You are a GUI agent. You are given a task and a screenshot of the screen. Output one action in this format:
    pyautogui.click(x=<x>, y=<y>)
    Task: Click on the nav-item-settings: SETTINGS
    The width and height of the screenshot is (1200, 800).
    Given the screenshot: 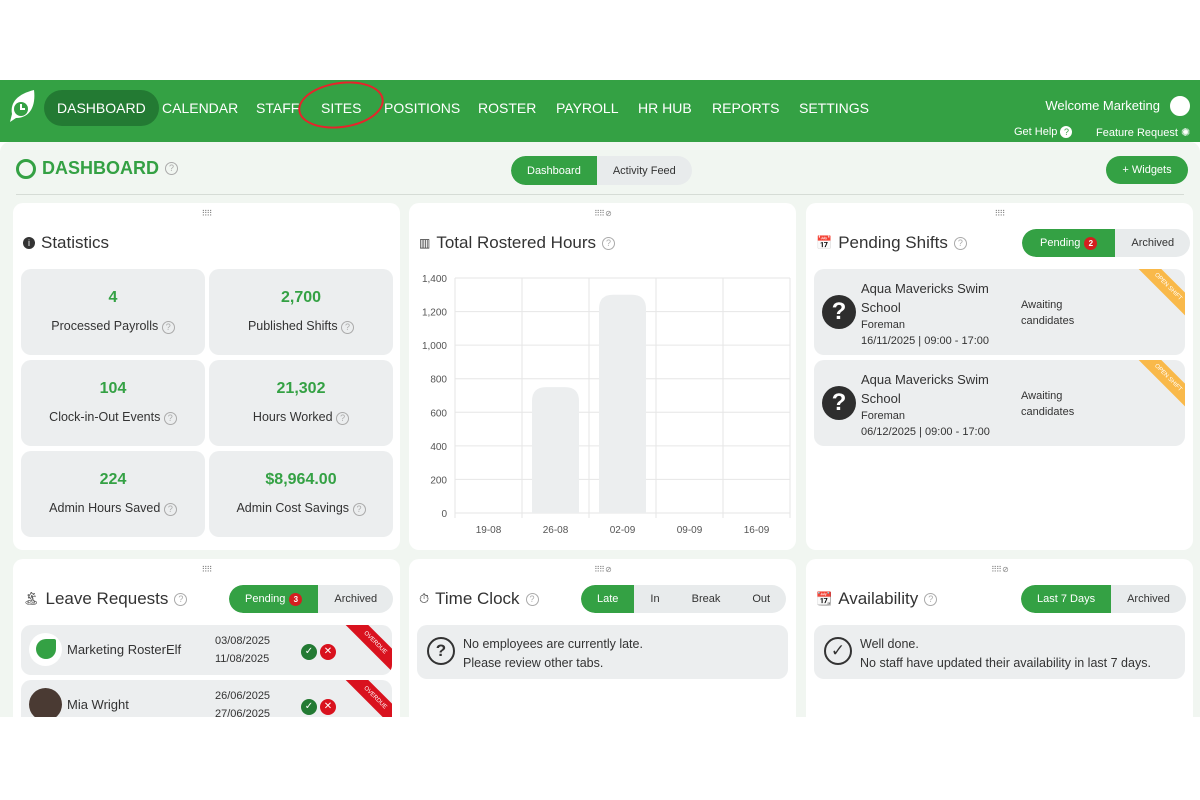 What is the action you would take?
    pyautogui.click(x=834, y=108)
    